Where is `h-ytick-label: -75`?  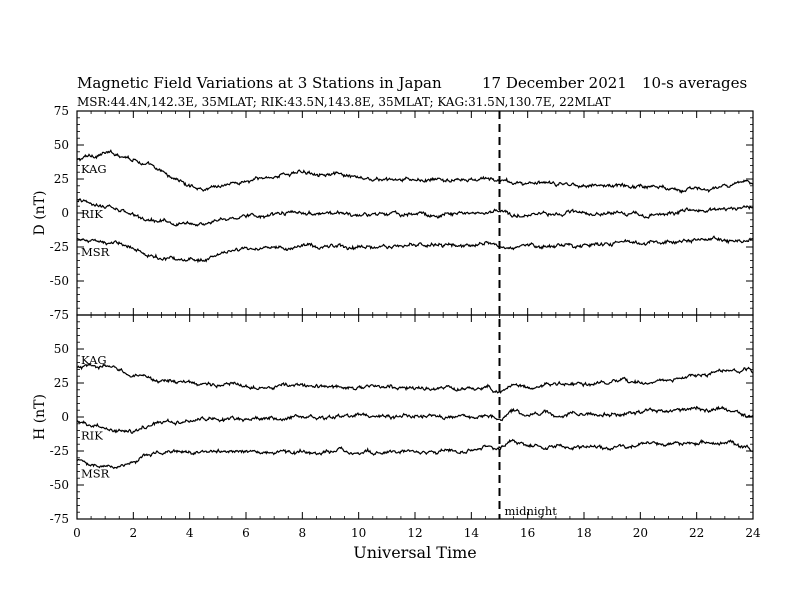
h-ytick-label: -75 is located at coordinates (59, 519).